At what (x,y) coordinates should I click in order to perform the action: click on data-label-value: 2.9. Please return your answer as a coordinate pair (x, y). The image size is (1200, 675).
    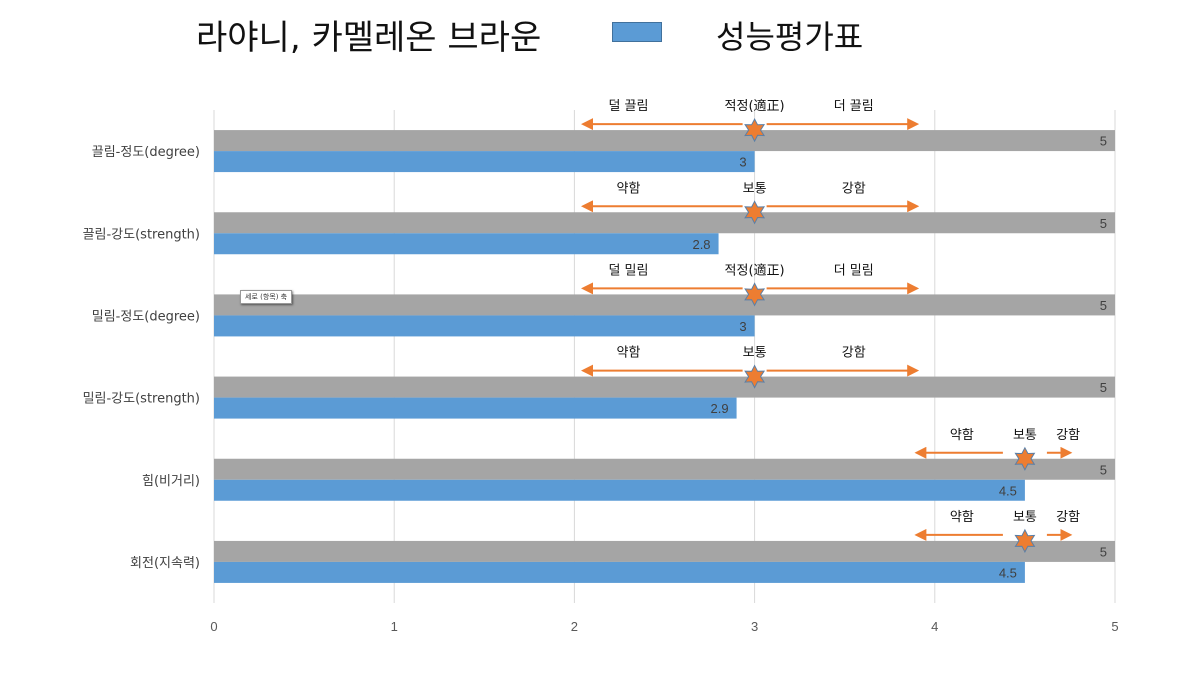
    Looking at the image, I should click on (720, 408).